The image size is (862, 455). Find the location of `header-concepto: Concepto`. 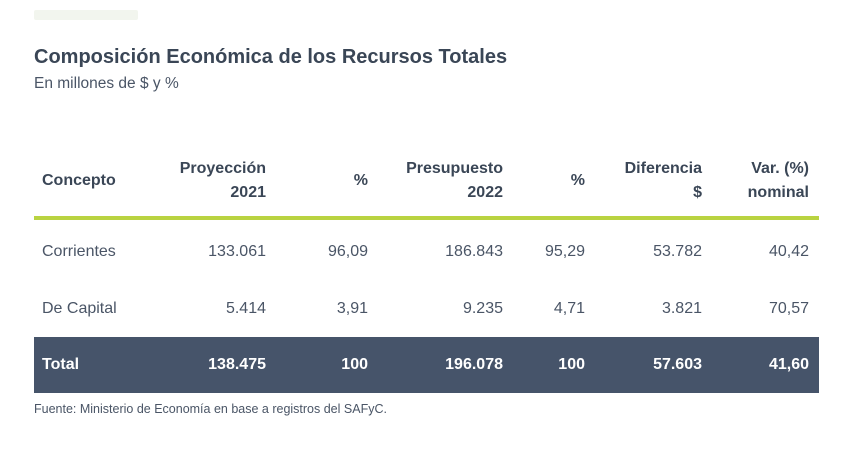

header-concepto: Concepto is located at coordinates (87, 184).